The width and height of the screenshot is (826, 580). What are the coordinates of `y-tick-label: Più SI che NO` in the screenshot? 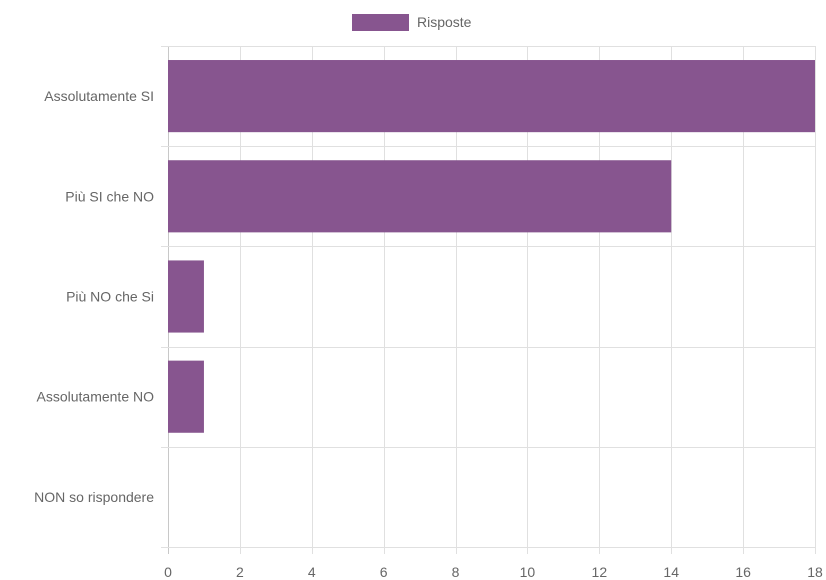 It's located at (109, 196).